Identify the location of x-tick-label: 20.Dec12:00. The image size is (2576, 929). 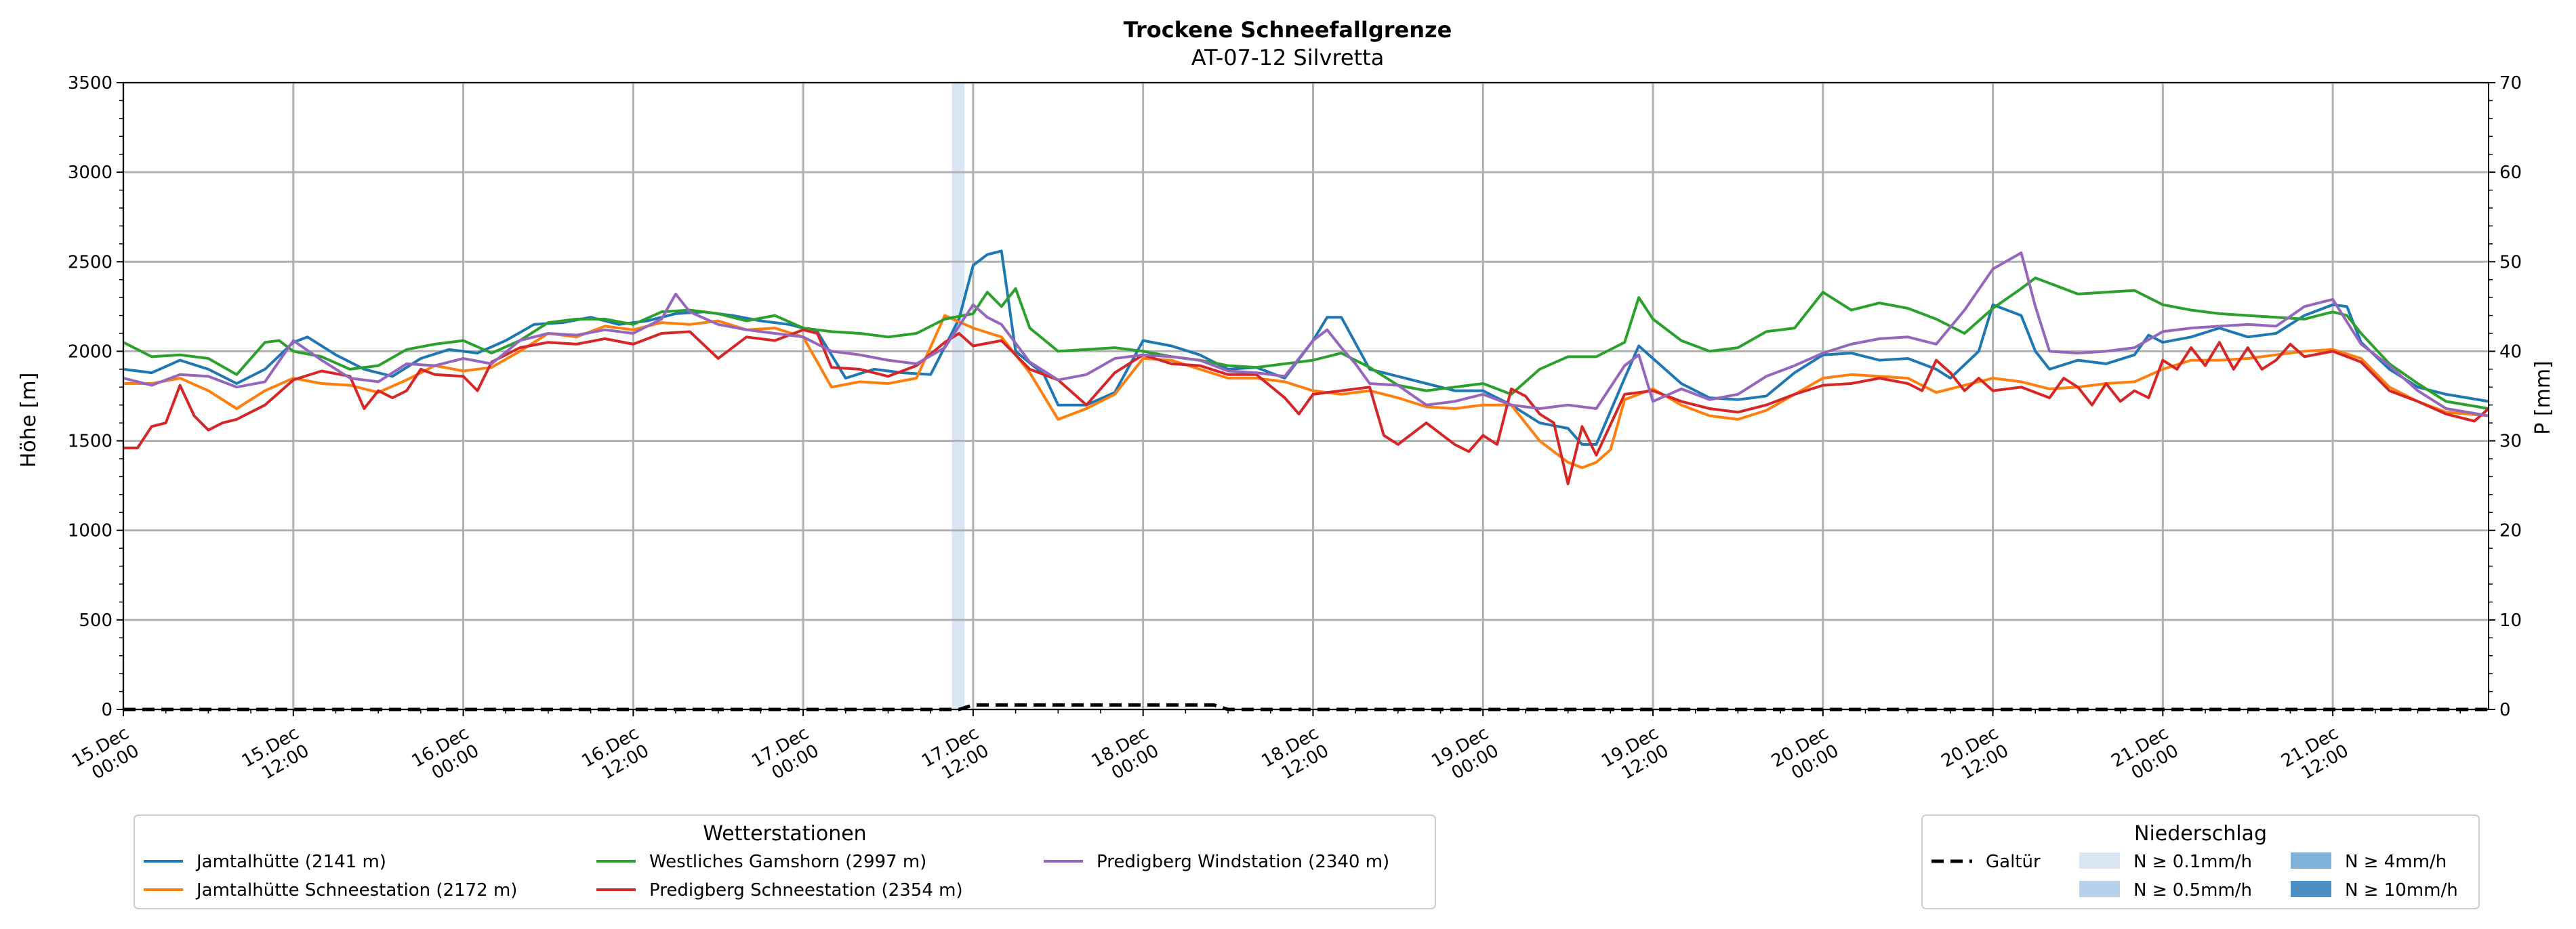
(1975, 756).